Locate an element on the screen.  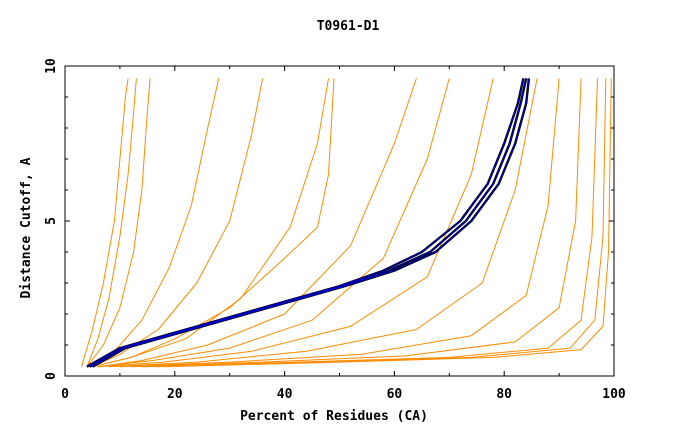
x-tick-label: 100 is located at coordinates (614, 394).